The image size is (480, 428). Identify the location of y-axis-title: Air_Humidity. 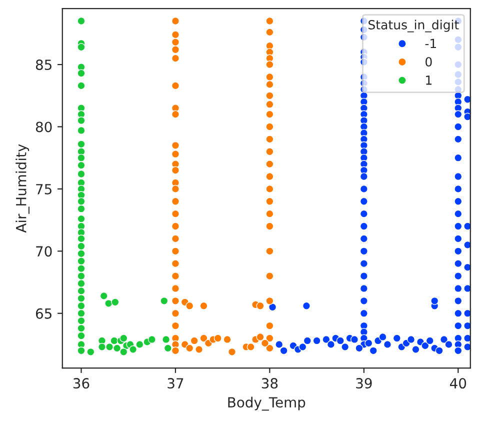
(23, 188).